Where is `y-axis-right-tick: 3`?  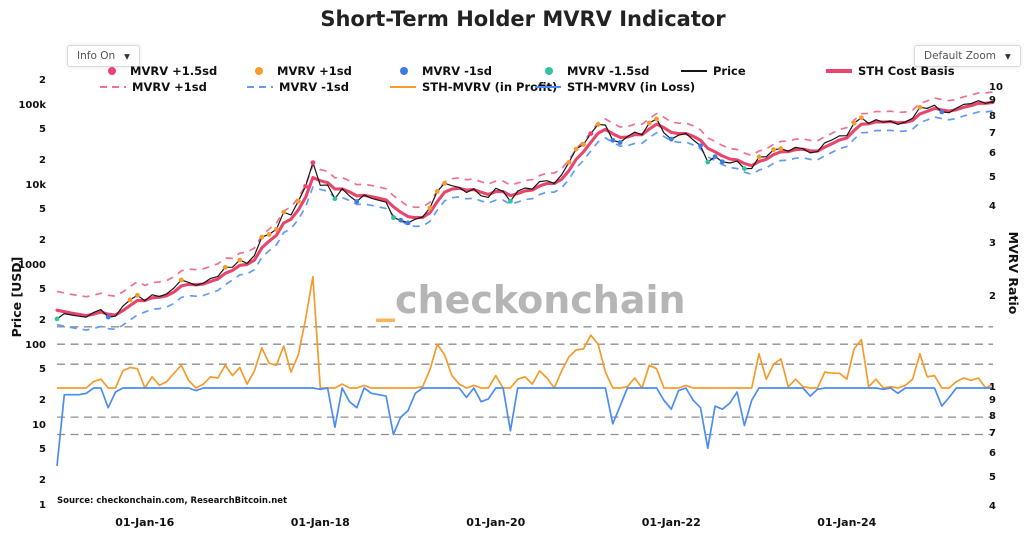
y-axis-right-tick: 3 is located at coordinates (992, 244).